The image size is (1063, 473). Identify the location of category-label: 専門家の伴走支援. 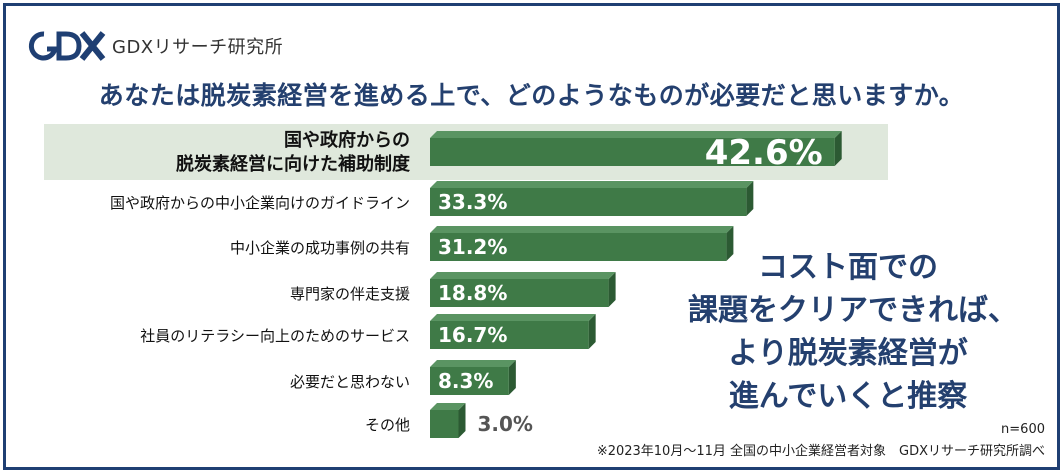
(350, 294).